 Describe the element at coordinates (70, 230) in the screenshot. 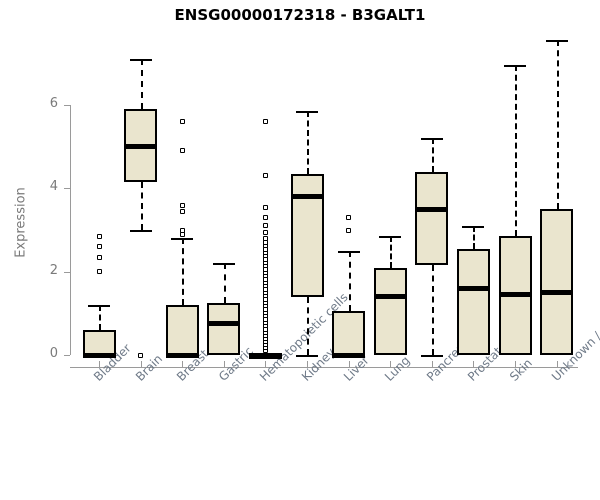

I see `y-axis-line` at that location.